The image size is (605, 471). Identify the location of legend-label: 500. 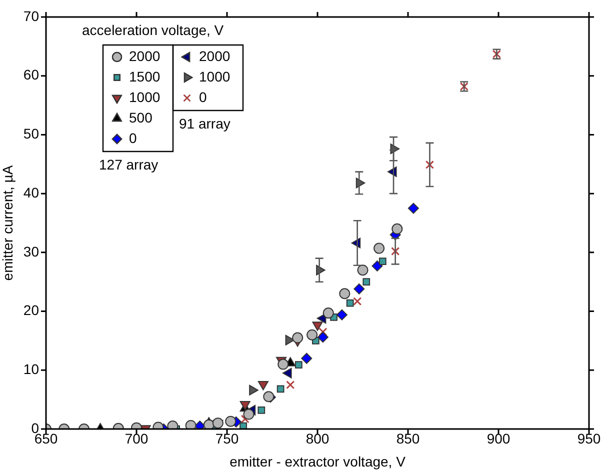
(141, 117).